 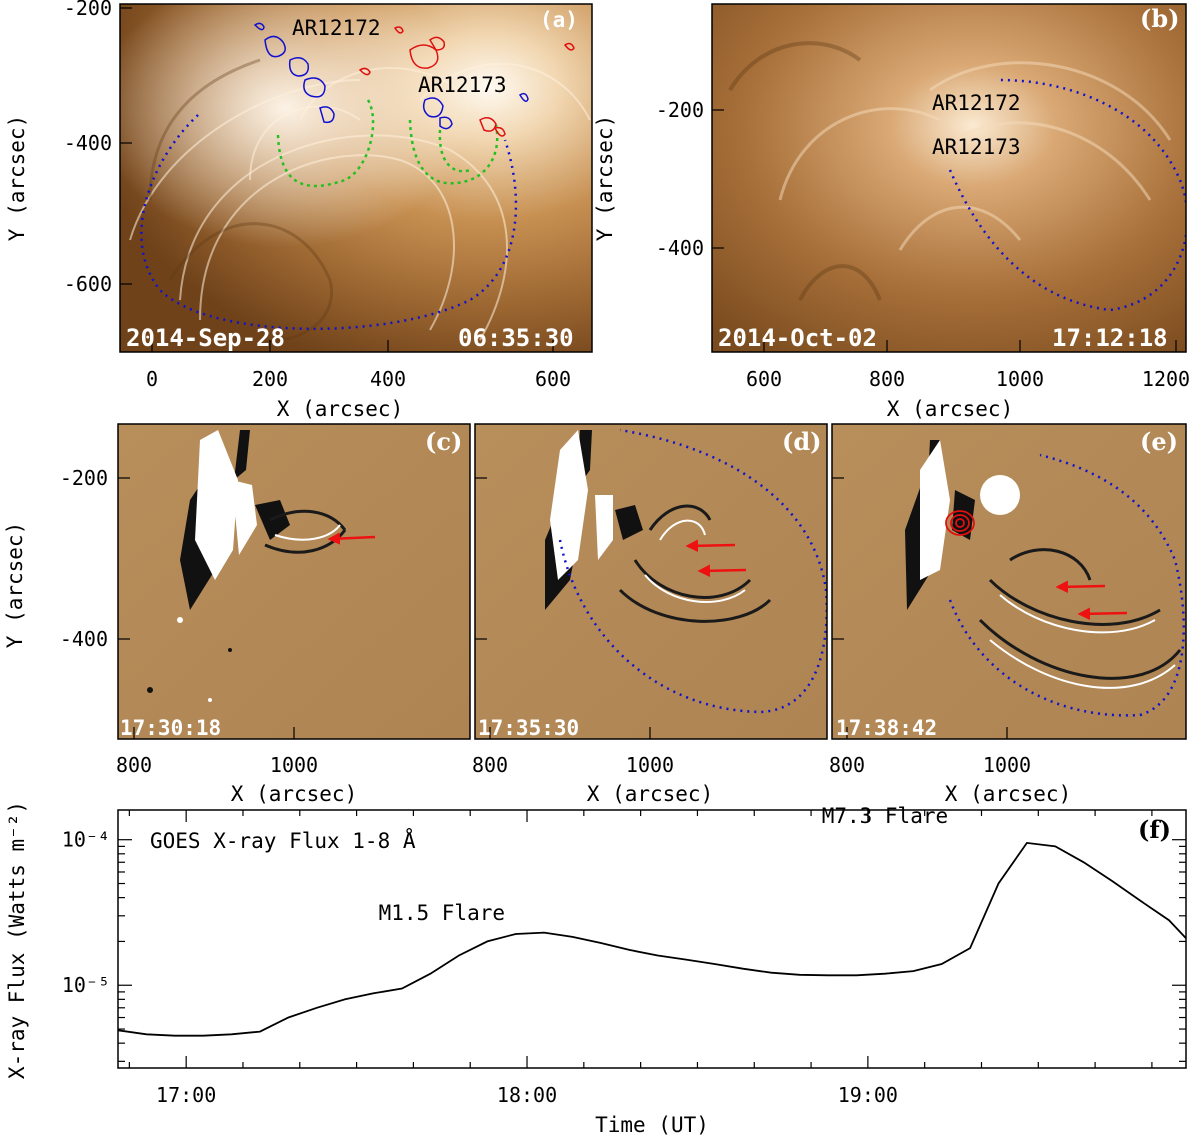 I want to click on panel-a-time: 06:35:30, so click(x=516, y=338).